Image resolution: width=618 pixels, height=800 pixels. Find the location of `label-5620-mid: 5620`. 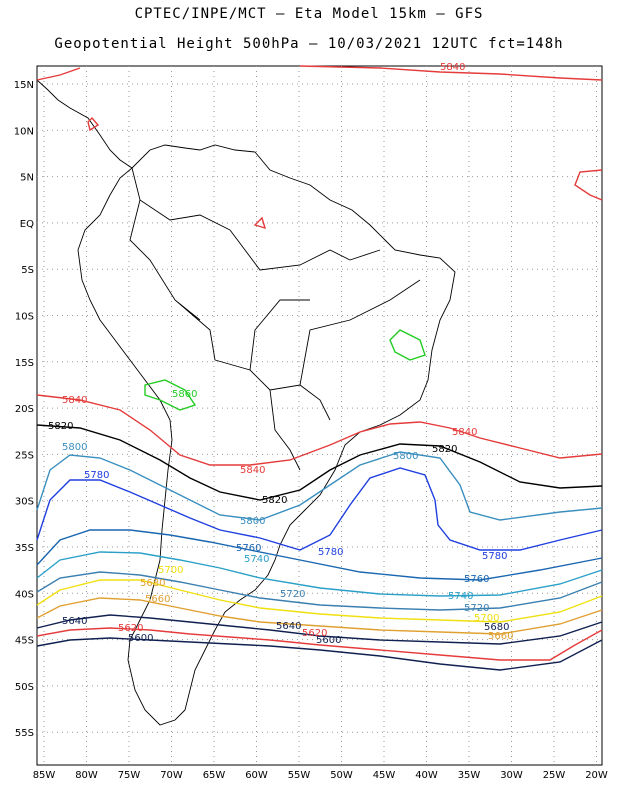

label-5620-mid: 5620 is located at coordinates (314, 633).